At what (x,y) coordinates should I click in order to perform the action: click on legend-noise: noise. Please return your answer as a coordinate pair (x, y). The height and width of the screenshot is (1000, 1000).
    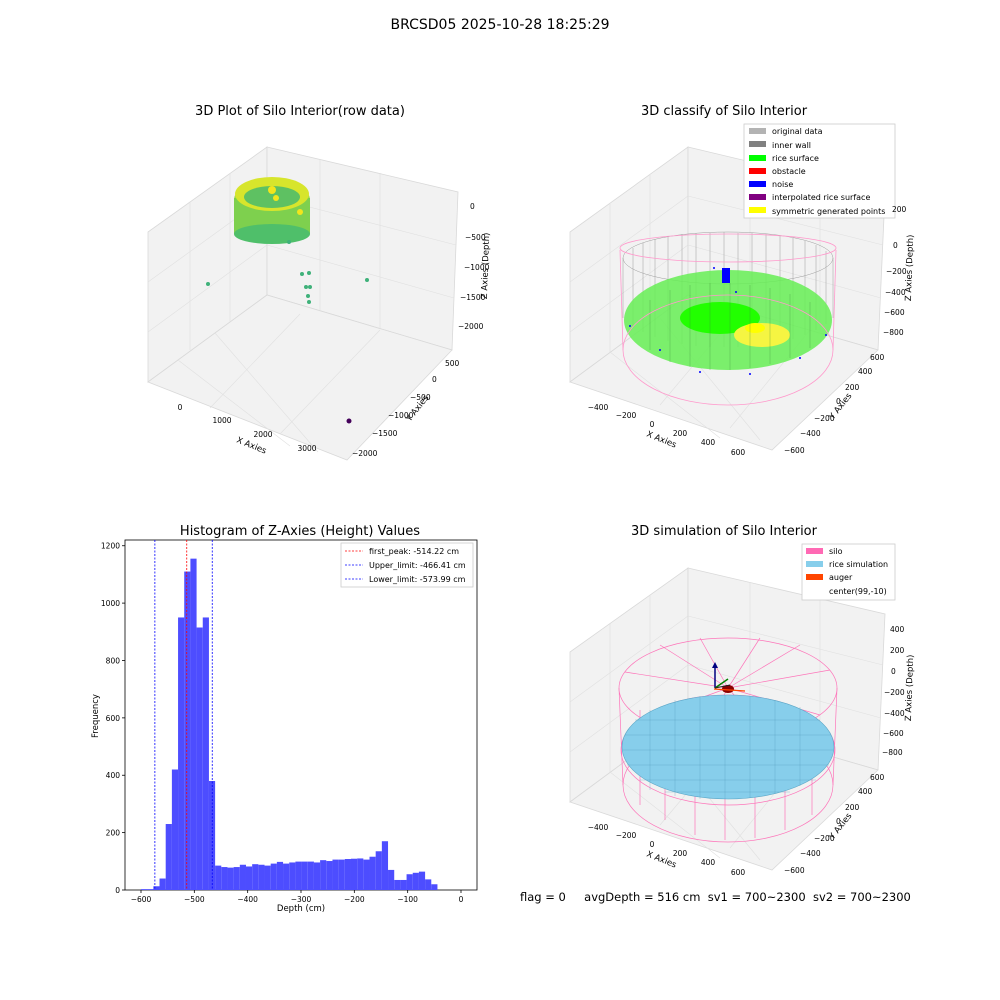
    Looking at the image, I should click on (782, 184).